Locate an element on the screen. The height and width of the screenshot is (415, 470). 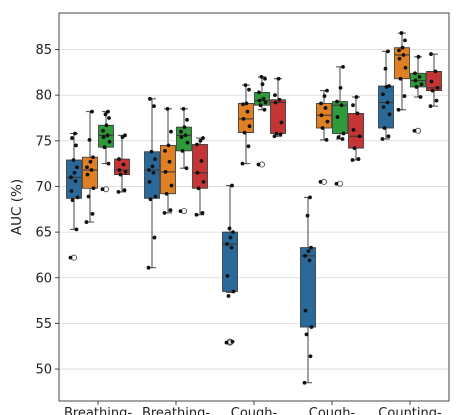
x-tick-label: Breathing-deep is located at coordinates (98, 410).